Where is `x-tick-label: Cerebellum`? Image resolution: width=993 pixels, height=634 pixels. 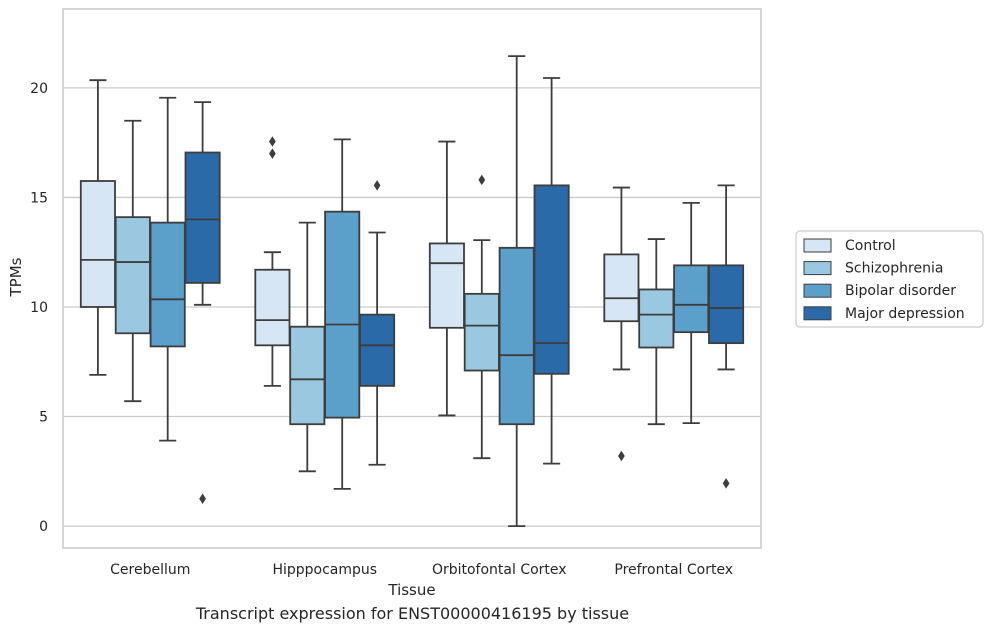 x-tick-label: Cerebellum is located at coordinates (150, 570).